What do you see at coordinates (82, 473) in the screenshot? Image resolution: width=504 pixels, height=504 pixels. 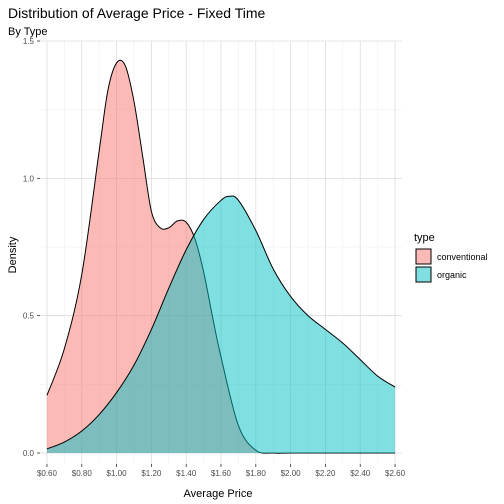 I see `x-tick-label: $0.80` at bounding box center [82, 473].